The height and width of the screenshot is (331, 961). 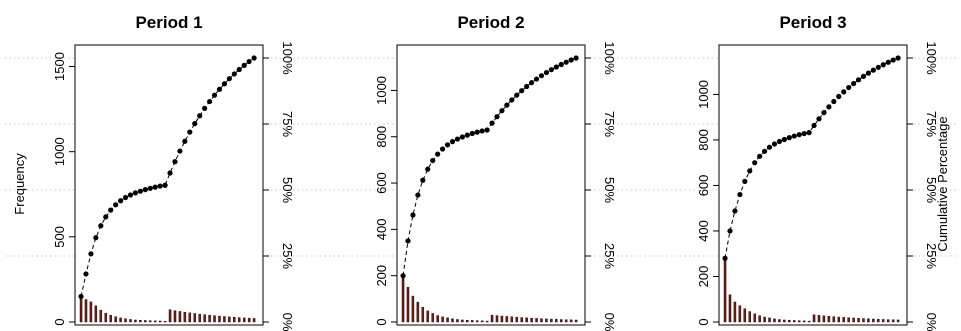 I want to click on y-tick-label-right: 0%, so click(x=609, y=322).